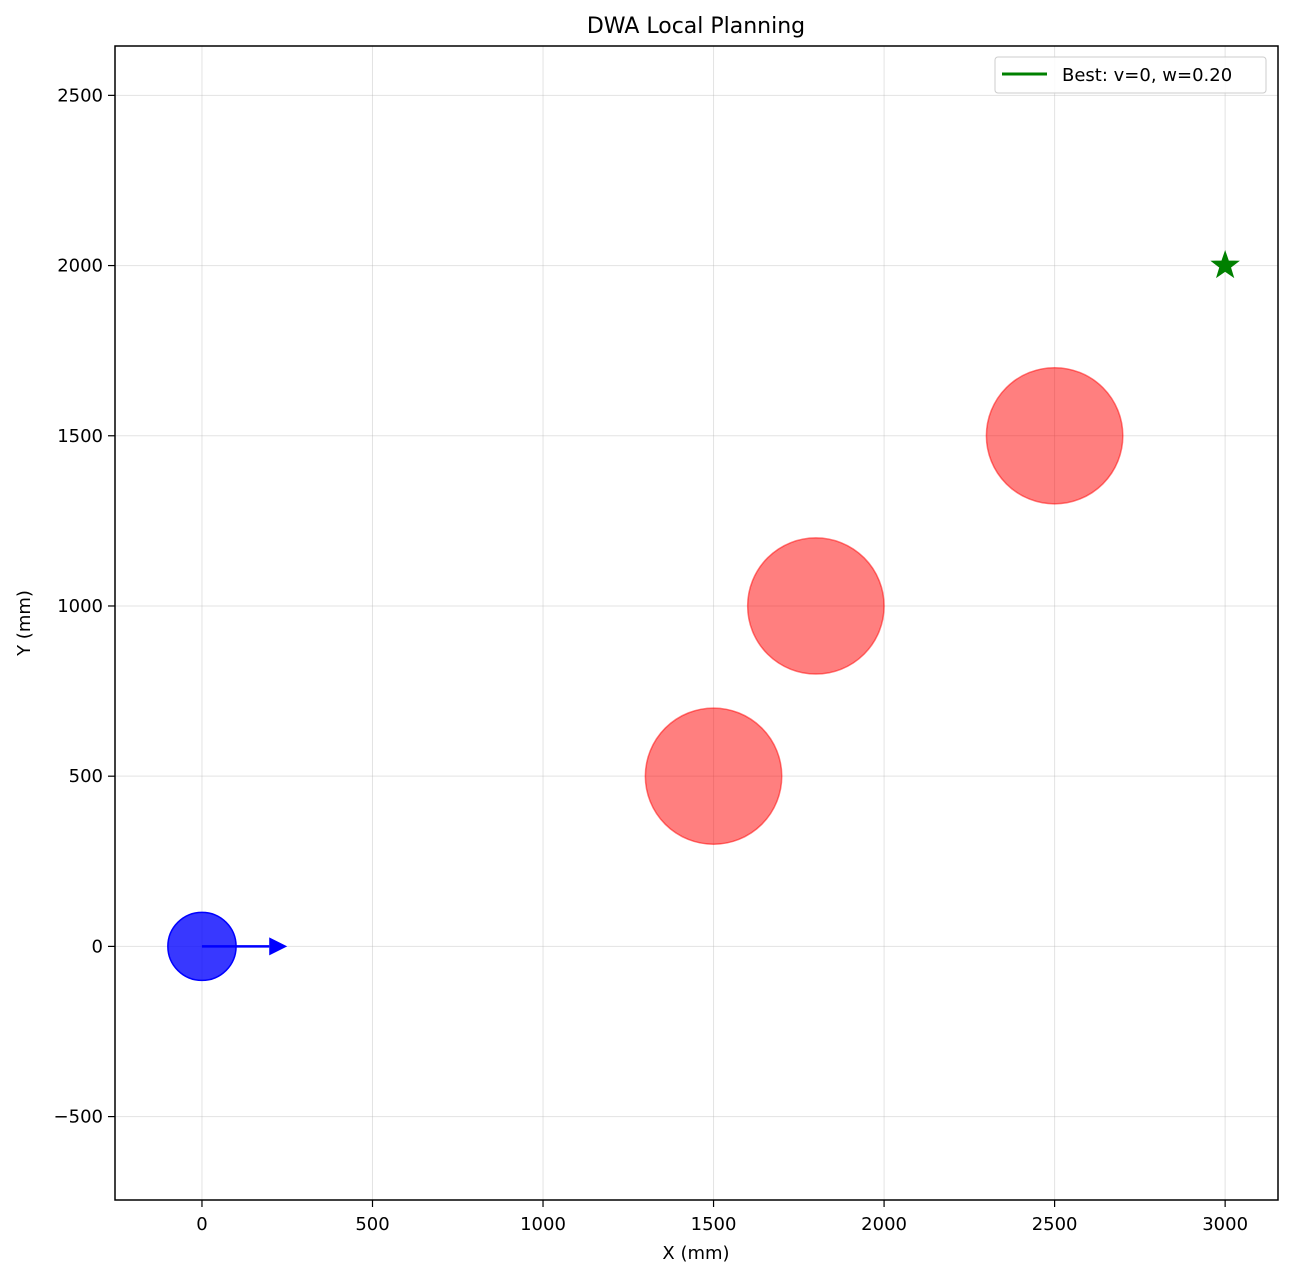  What do you see at coordinates (201, 1224) in the screenshot?
I see `x-tick-label: 0` at bounding box center [201, 1224].